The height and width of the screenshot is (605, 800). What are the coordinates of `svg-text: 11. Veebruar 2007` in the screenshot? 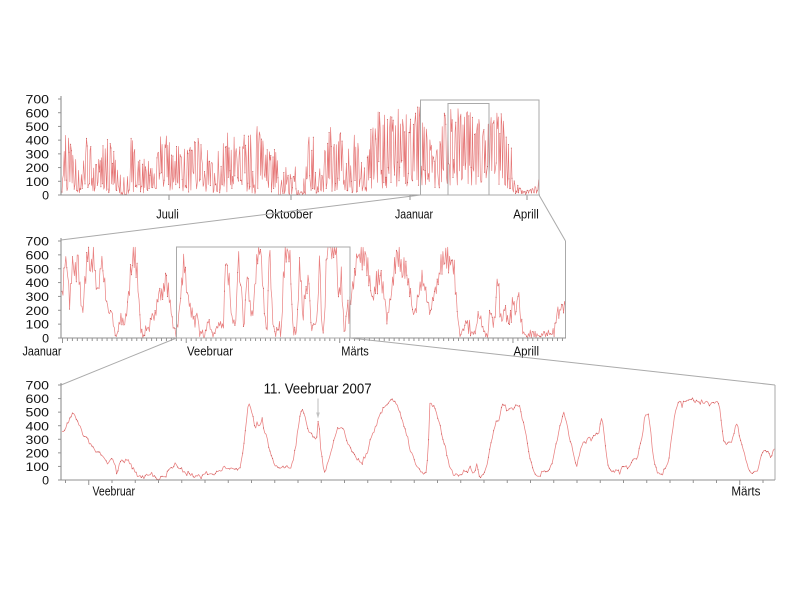 It's located at (318, 389).